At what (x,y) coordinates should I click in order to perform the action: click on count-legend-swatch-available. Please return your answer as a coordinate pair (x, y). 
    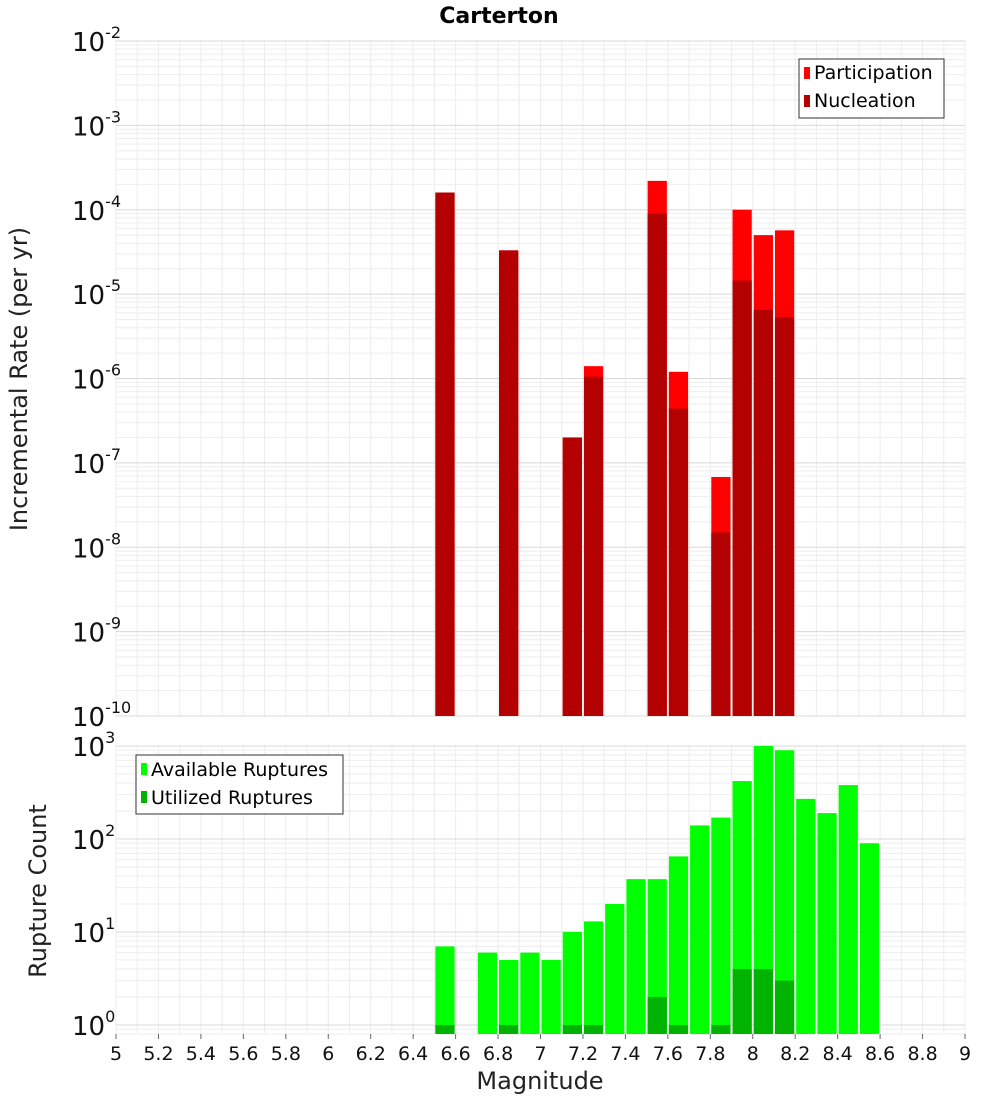
    Looking at the image, I should click on (144, 769).